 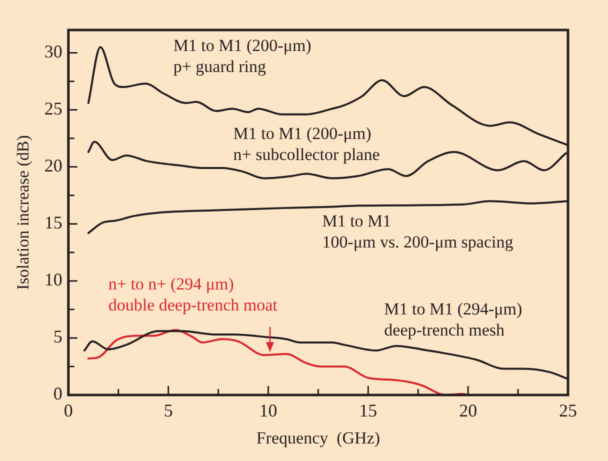 I want to click on y-tick-label: 5, so click(x=57, y=336).